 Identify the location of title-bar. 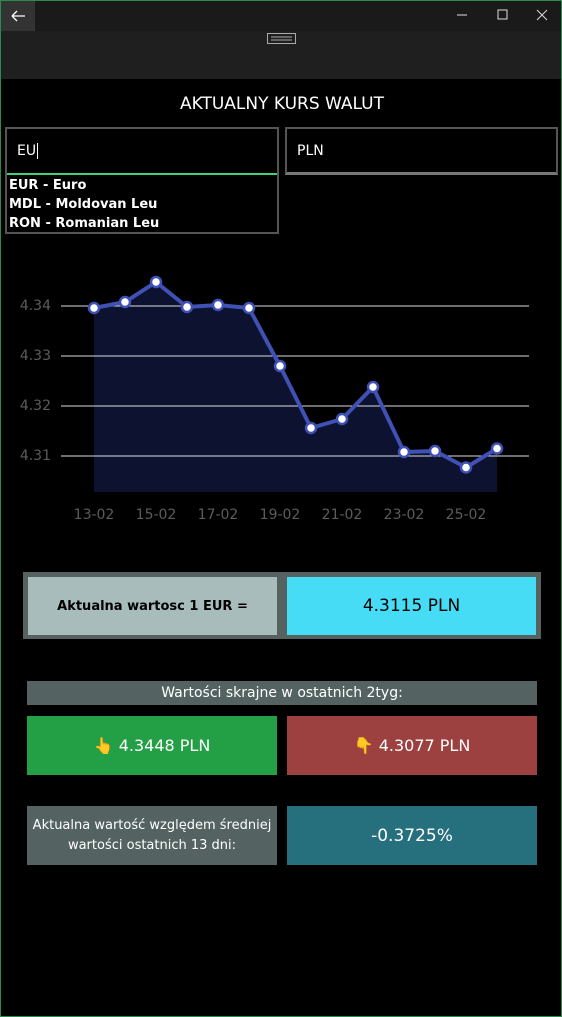
(281, 16).